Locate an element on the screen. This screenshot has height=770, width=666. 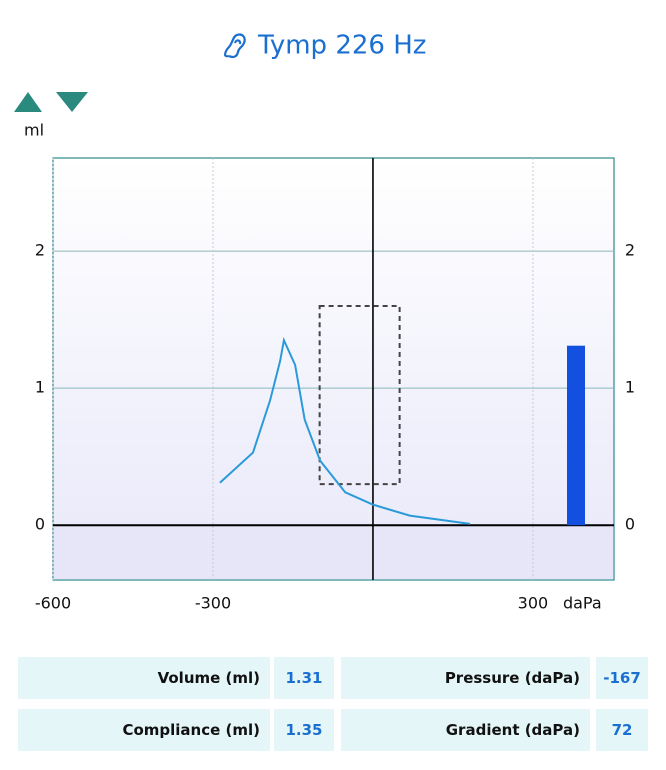
ear-icon is located at coordinates (235, 46).